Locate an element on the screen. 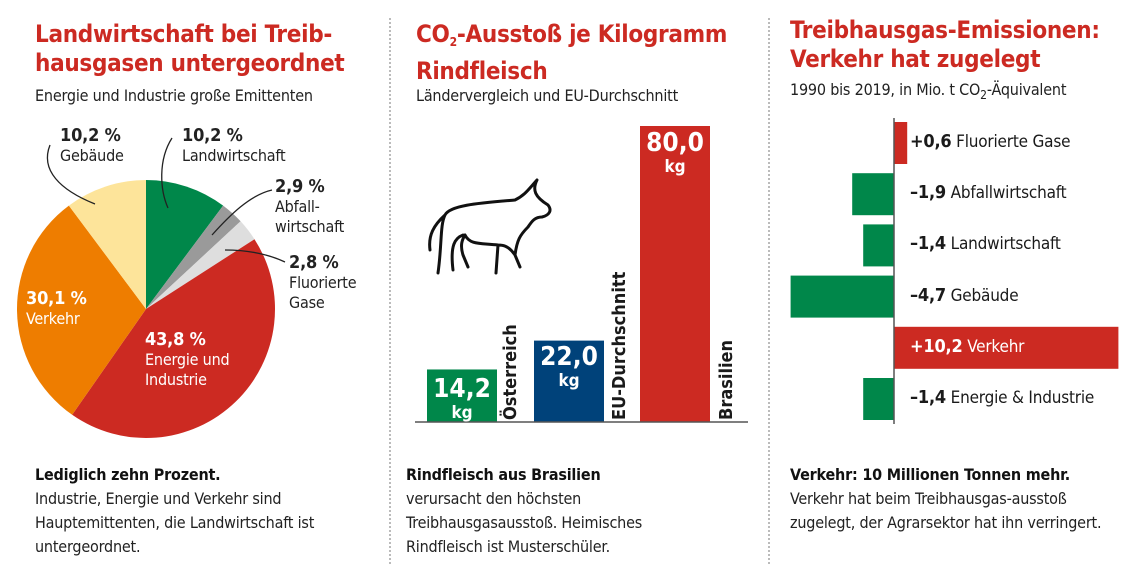 Image resolution: width=1147 pixels, height=572 pixels. bar-label: –1,9 Abfallwirtschaft is located at coordinates (988, 193).